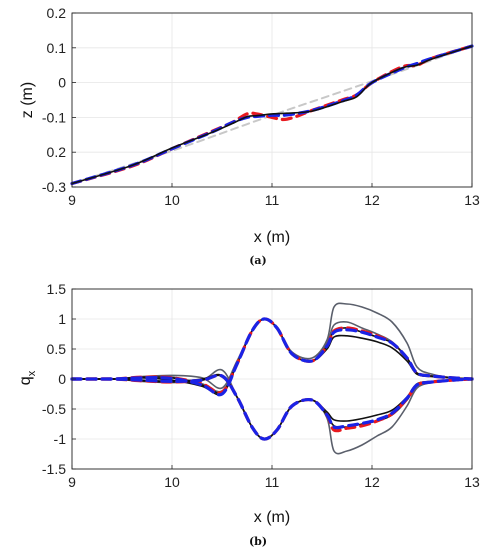 The width and height of the screenshot is (491, 550). I want to click on y-tick-label: 1.5, so click(57, 289).